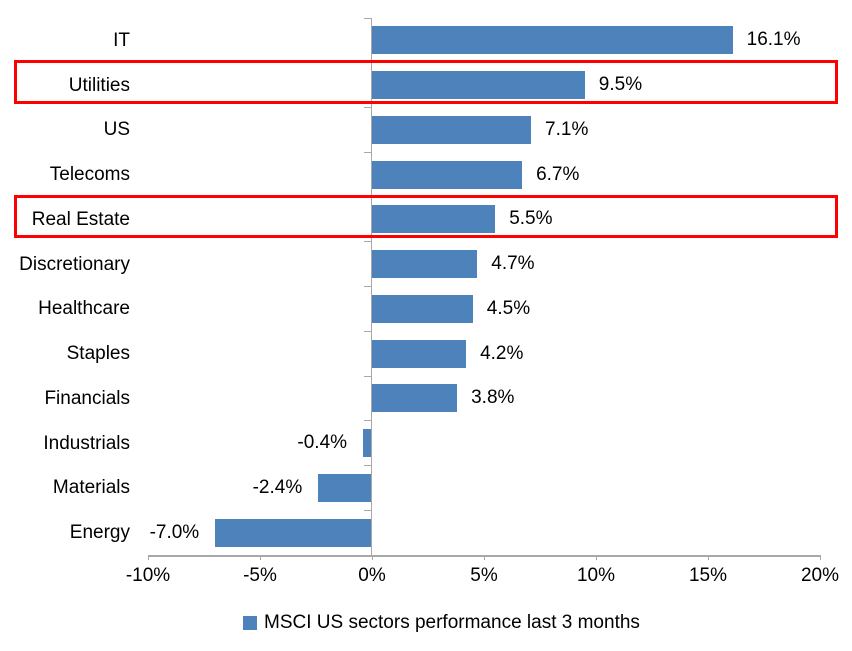  Describe the element at coordinates (372, 575) in the screenshot. I see `x-tick-label: 0%` at that location.